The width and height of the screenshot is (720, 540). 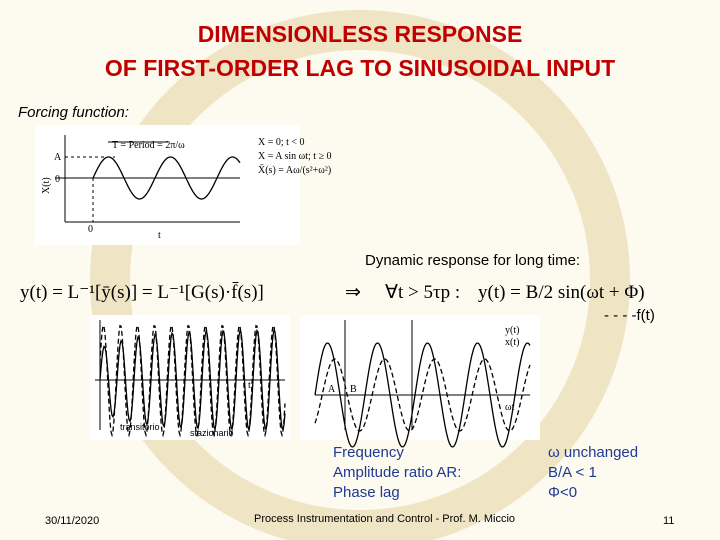 I want to click on x-zero-label: 0, so click(x=90, y=229).